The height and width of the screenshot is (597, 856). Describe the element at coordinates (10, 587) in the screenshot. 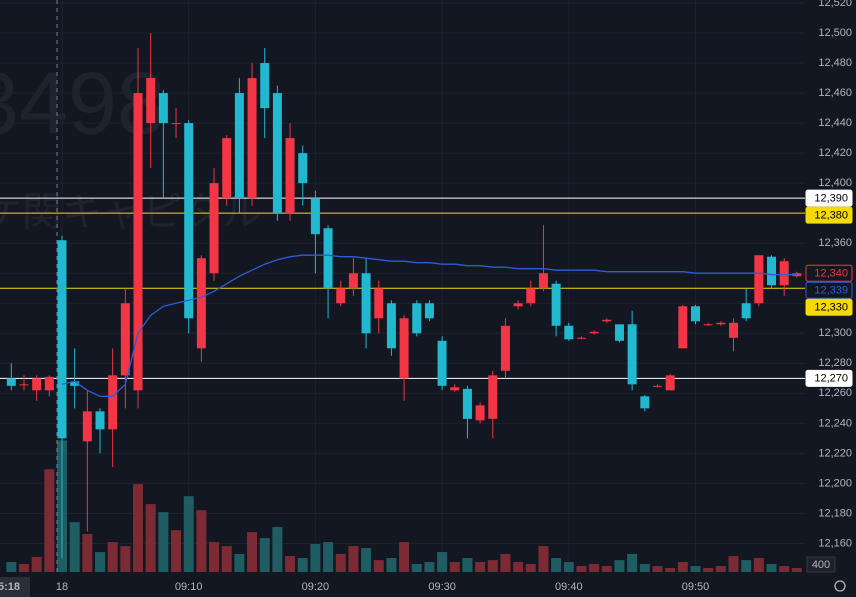

I see `crosshair-time-label: 5:18` at that location.